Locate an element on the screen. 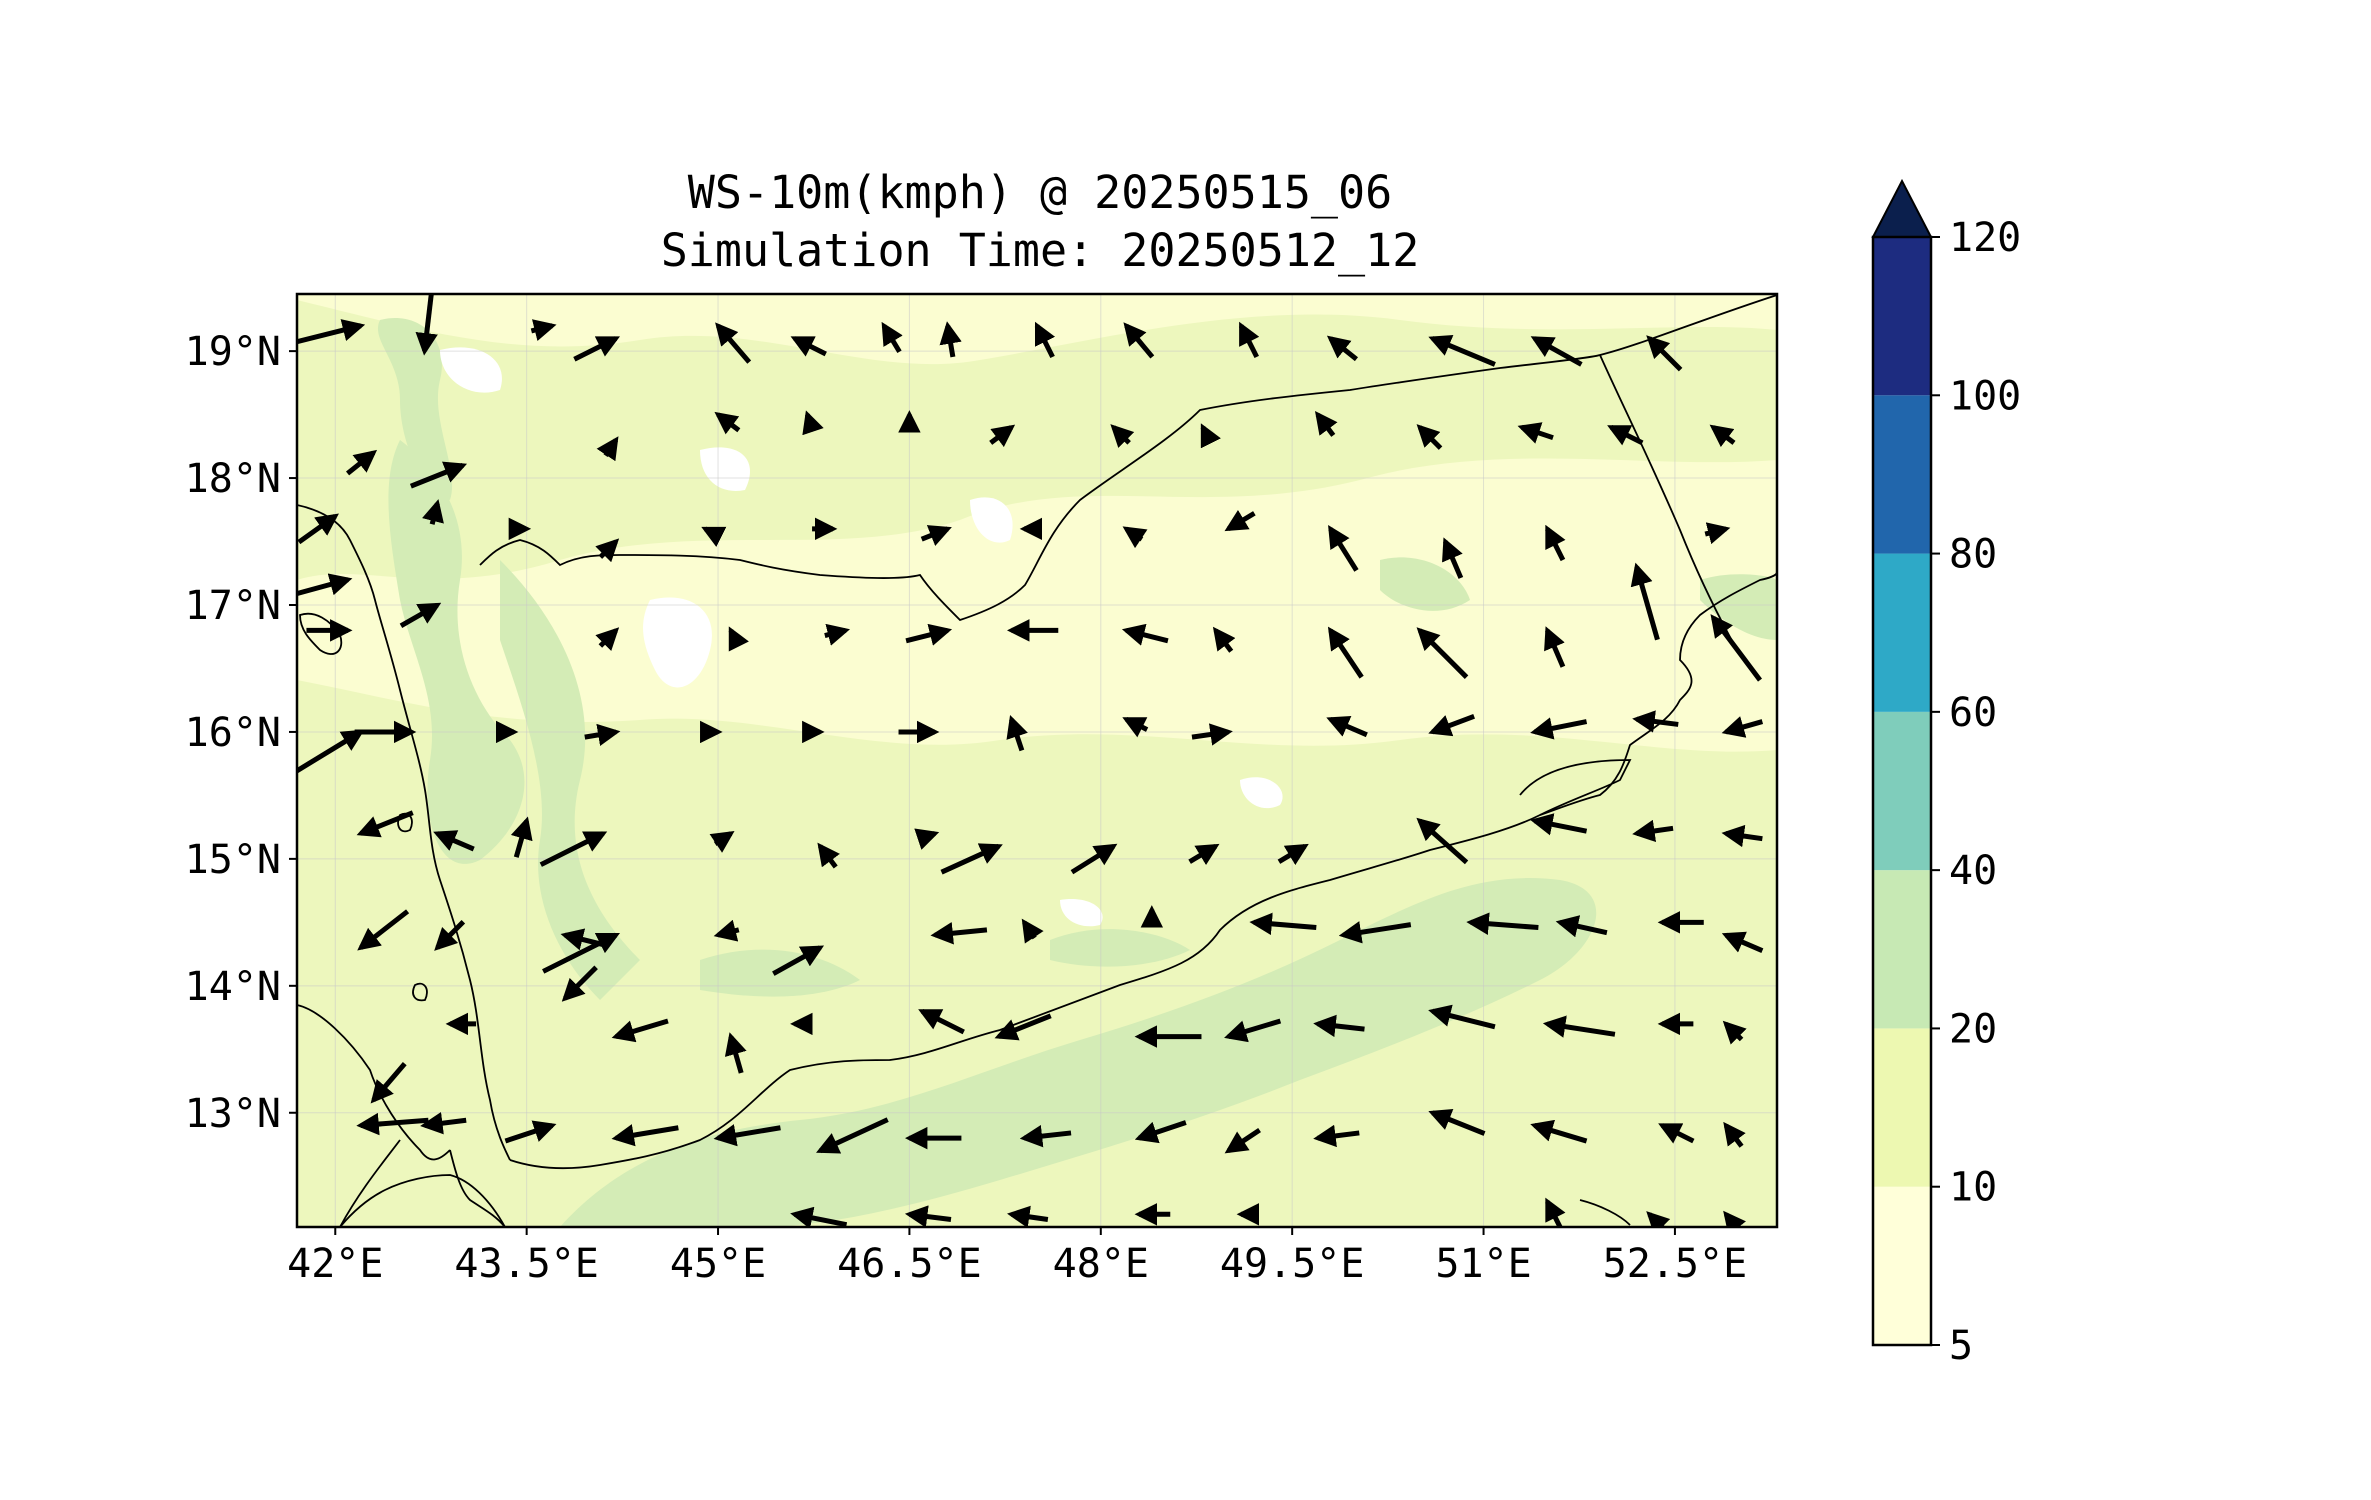 The width and height of the screenshot is (2371, 1500). y-tick-label: 15°N is located at coordinates (233, 860).